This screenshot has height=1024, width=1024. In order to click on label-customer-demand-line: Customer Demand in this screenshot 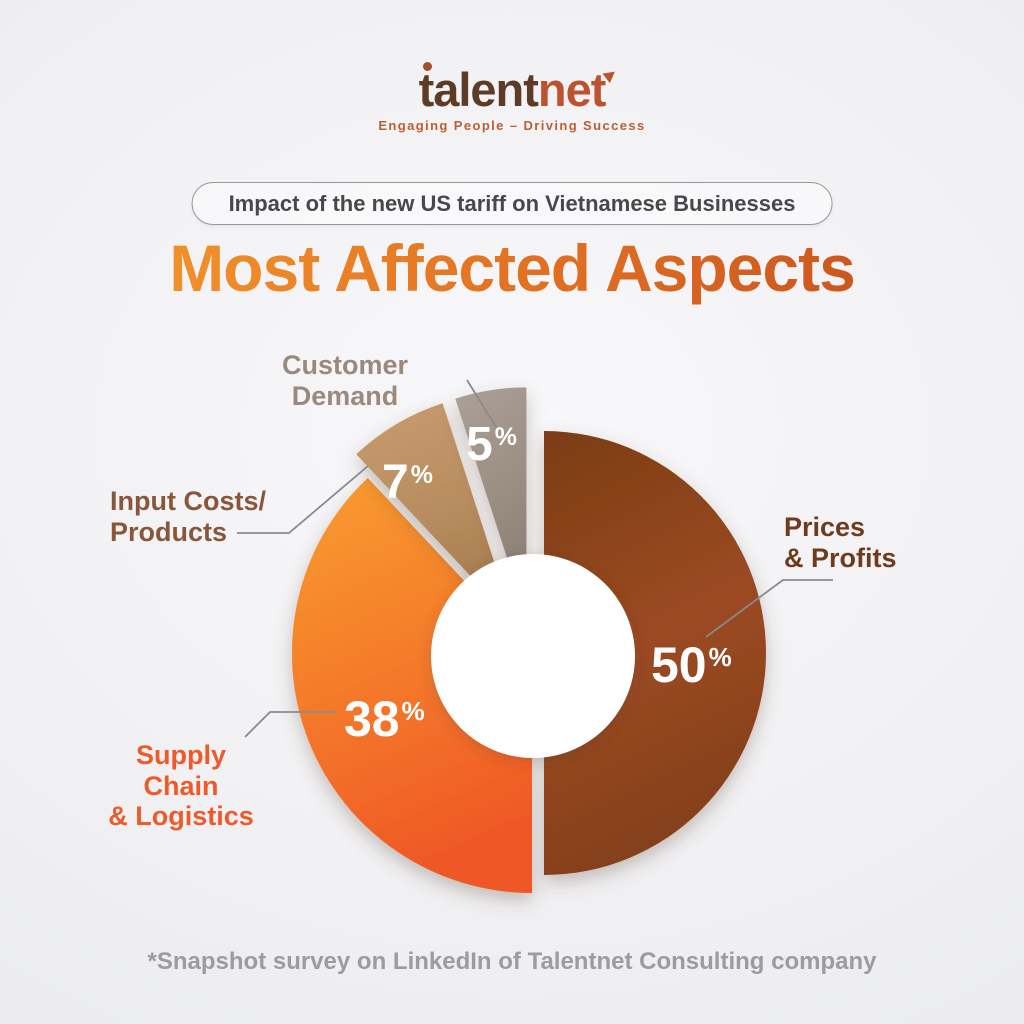, I will do `click(345, 380)`.